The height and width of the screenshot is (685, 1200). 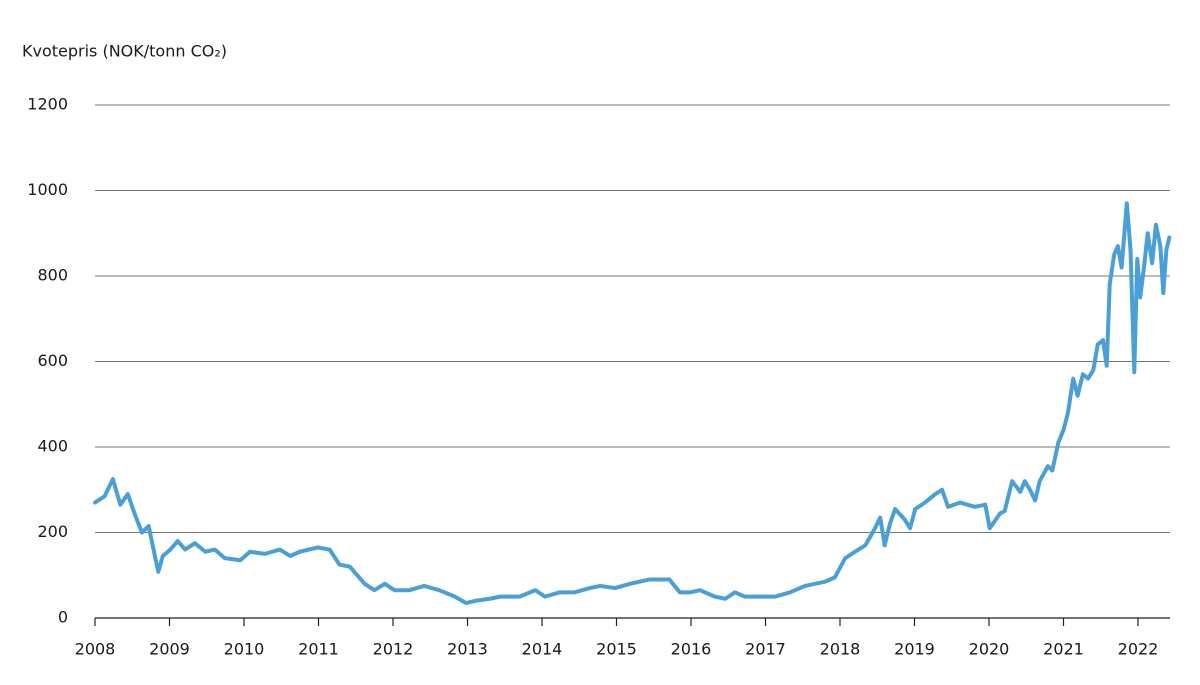 I want to click on x-tick-label: 2012, so click(x=393, y=649).